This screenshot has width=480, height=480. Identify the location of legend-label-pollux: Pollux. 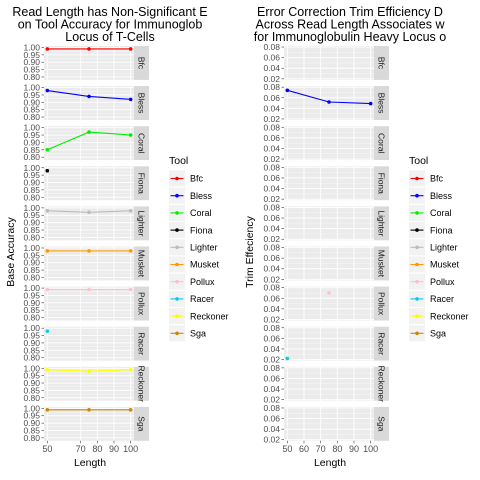
(202, 282).